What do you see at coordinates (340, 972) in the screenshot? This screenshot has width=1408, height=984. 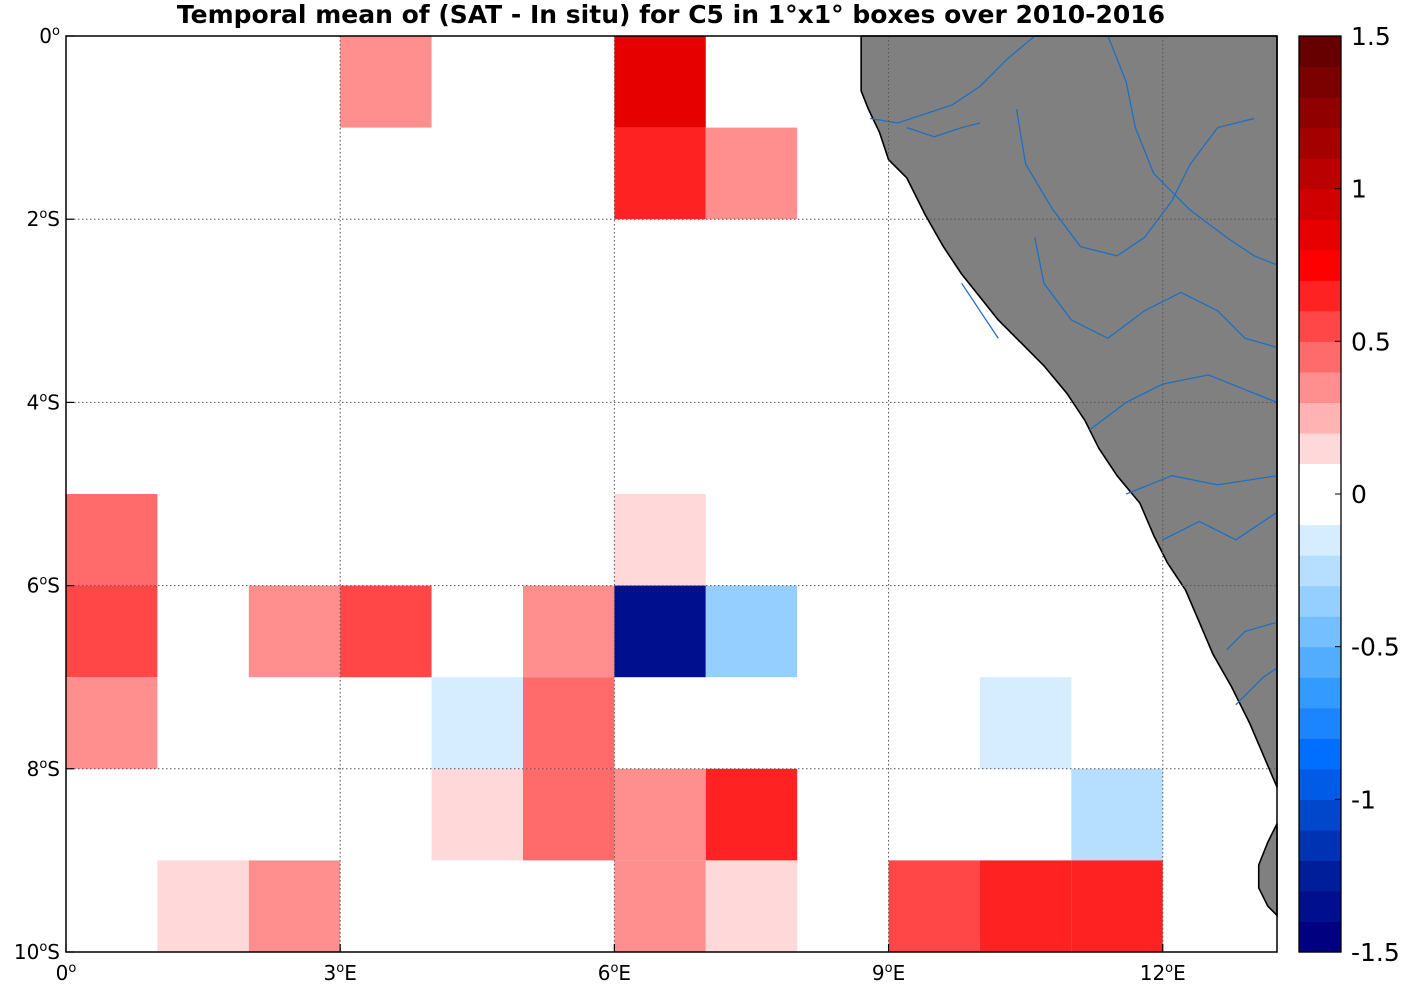 I see `x-tick-label: 3oE` at bounding box center [340, 972].